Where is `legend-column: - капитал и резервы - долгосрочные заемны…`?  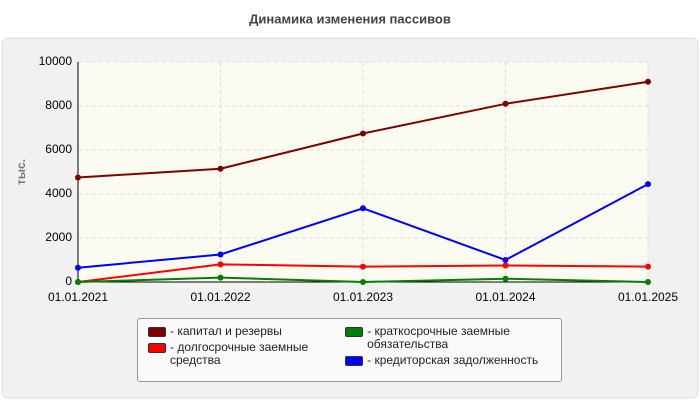
legend-column: - капитал и резервы - долгосрочные заемны… is located at coordinates (239, 353).